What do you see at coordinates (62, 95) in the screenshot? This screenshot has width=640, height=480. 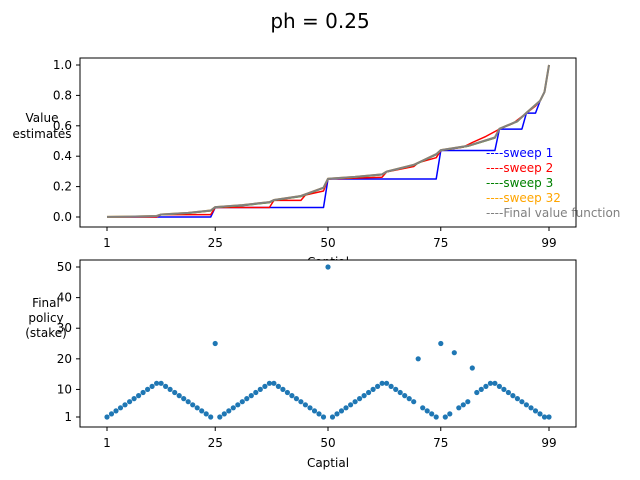 I see `value-y-tick-label: 0.8` at bounding box center [62, 95].